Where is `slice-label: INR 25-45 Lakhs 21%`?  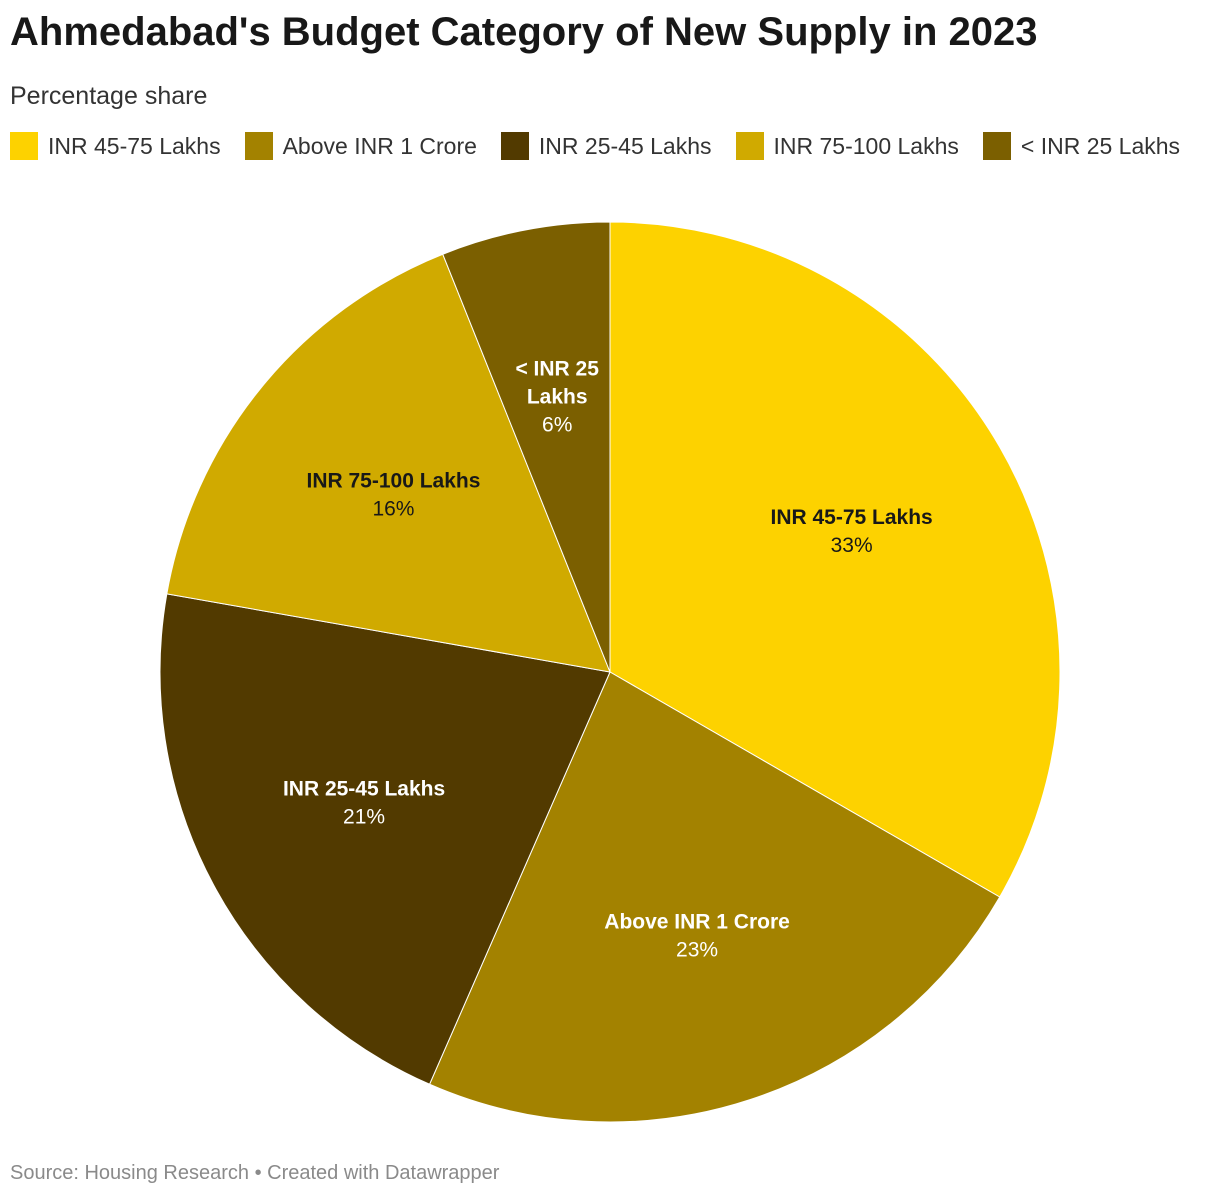 slice-label: INR 25-45 Lakhs 21% is located at coordinates (364, 802).